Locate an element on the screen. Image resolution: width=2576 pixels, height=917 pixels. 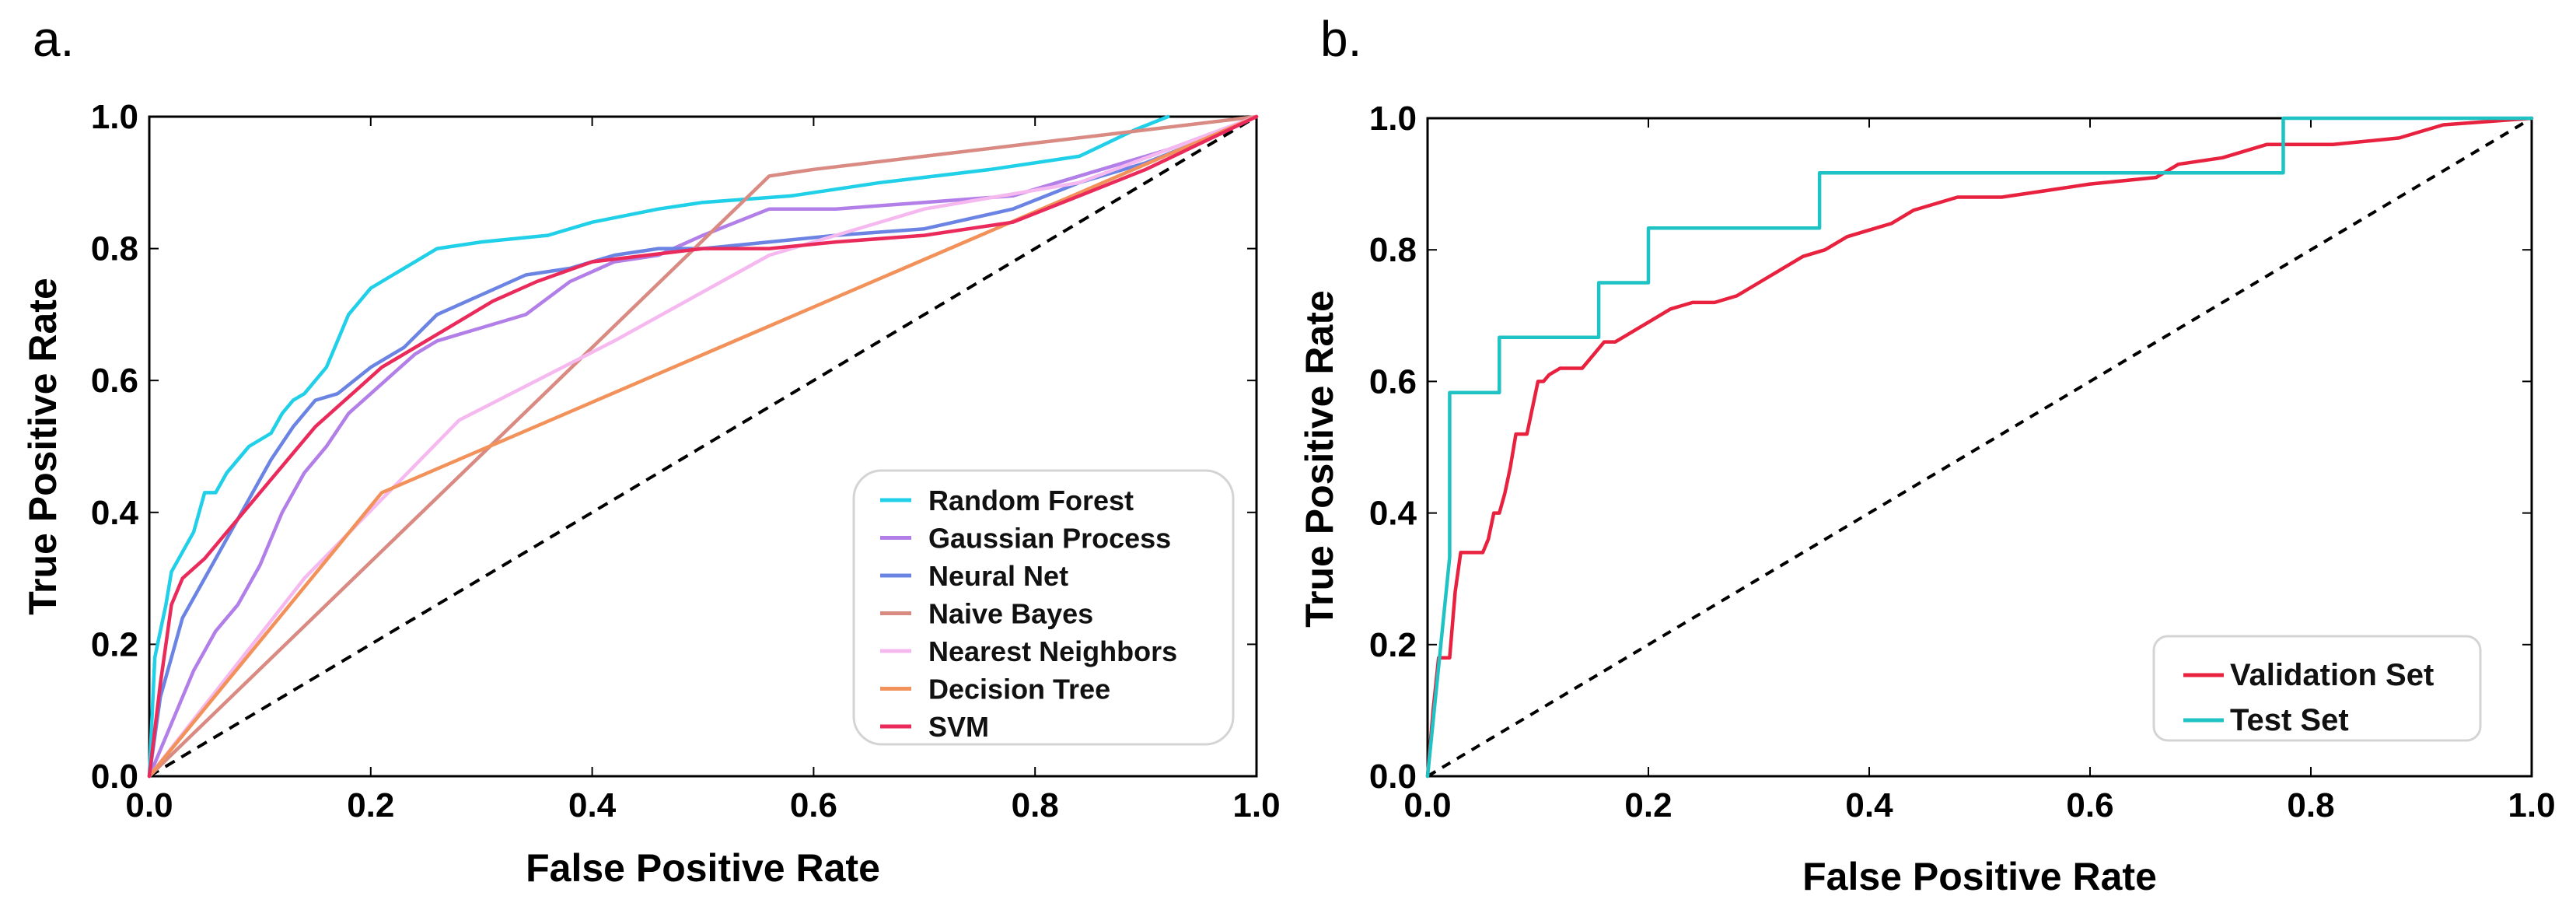
panel-b-legend-label-validation-set: Validation Set is located at coordinates (2332, 675).